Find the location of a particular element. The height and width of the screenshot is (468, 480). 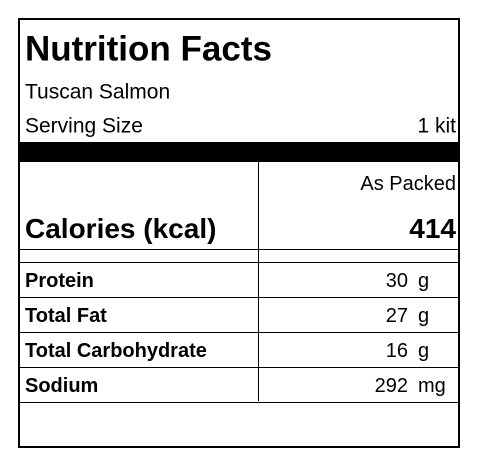

column-divider is located at coordinates (258, 281).